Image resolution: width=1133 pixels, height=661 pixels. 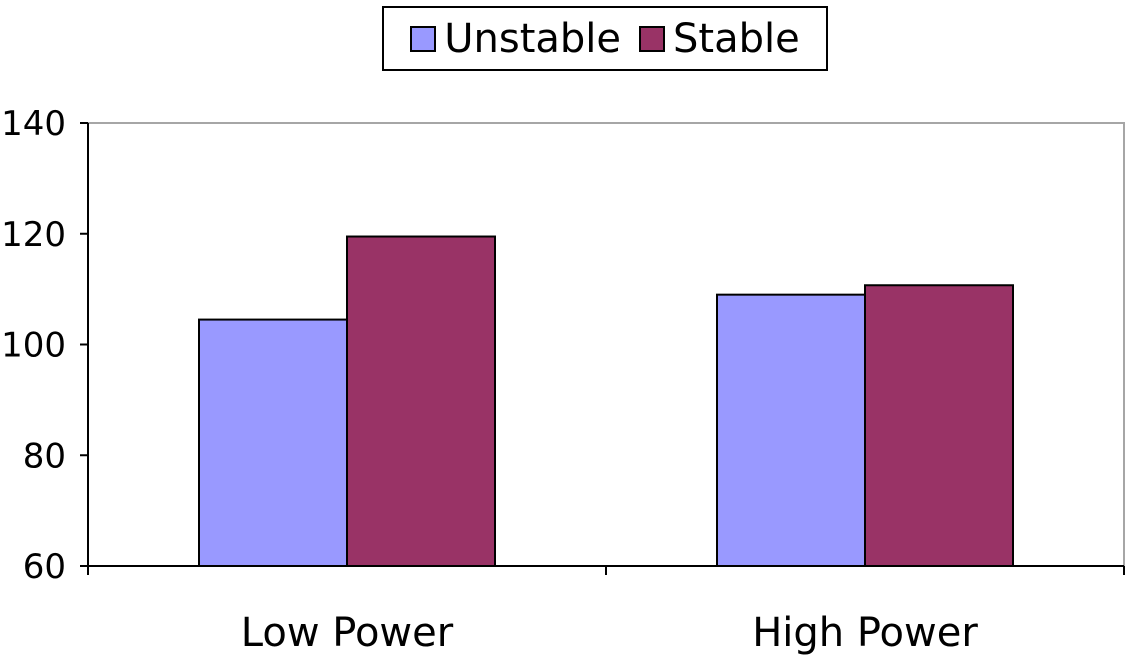 What do you see at coordinates (33, 124) in the screenshot?
I see `y-tick-label-4: 140` at bounding box center [33, 124].